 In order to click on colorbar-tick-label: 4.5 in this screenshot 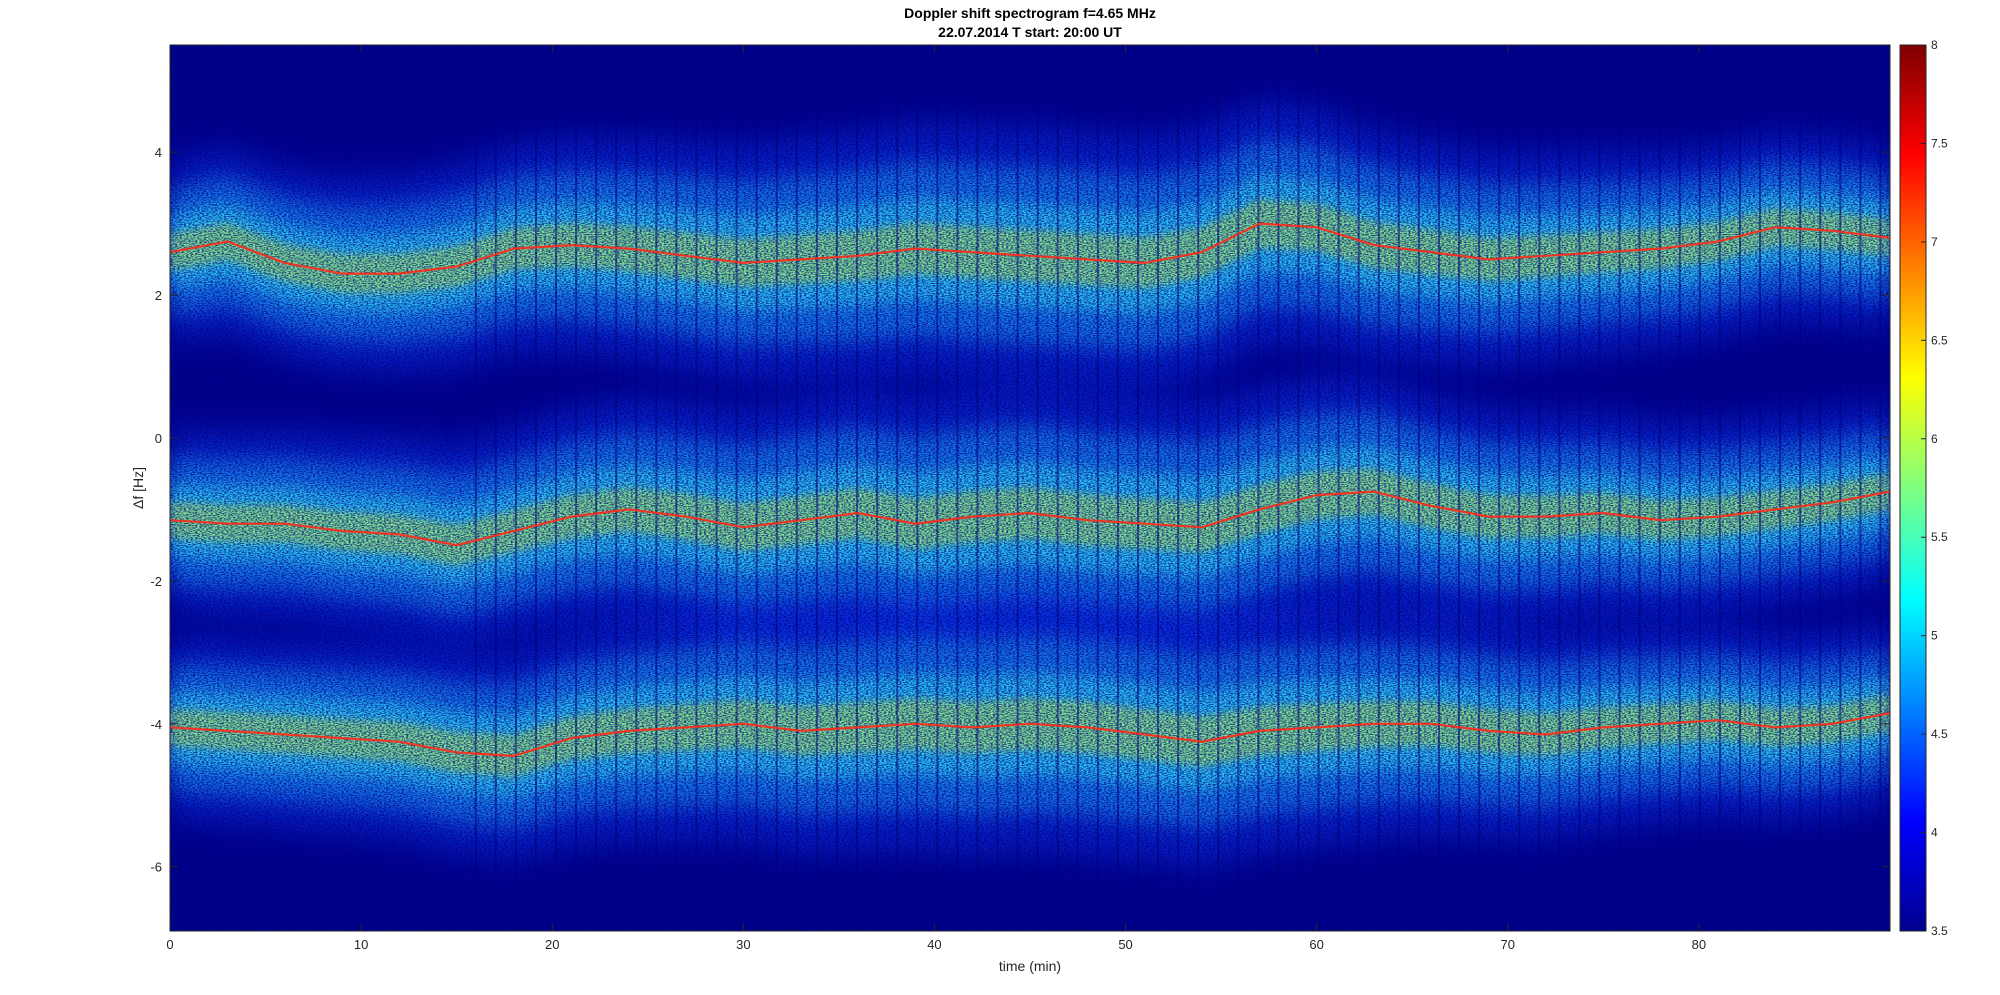, I will do `click(1939, 734)`.